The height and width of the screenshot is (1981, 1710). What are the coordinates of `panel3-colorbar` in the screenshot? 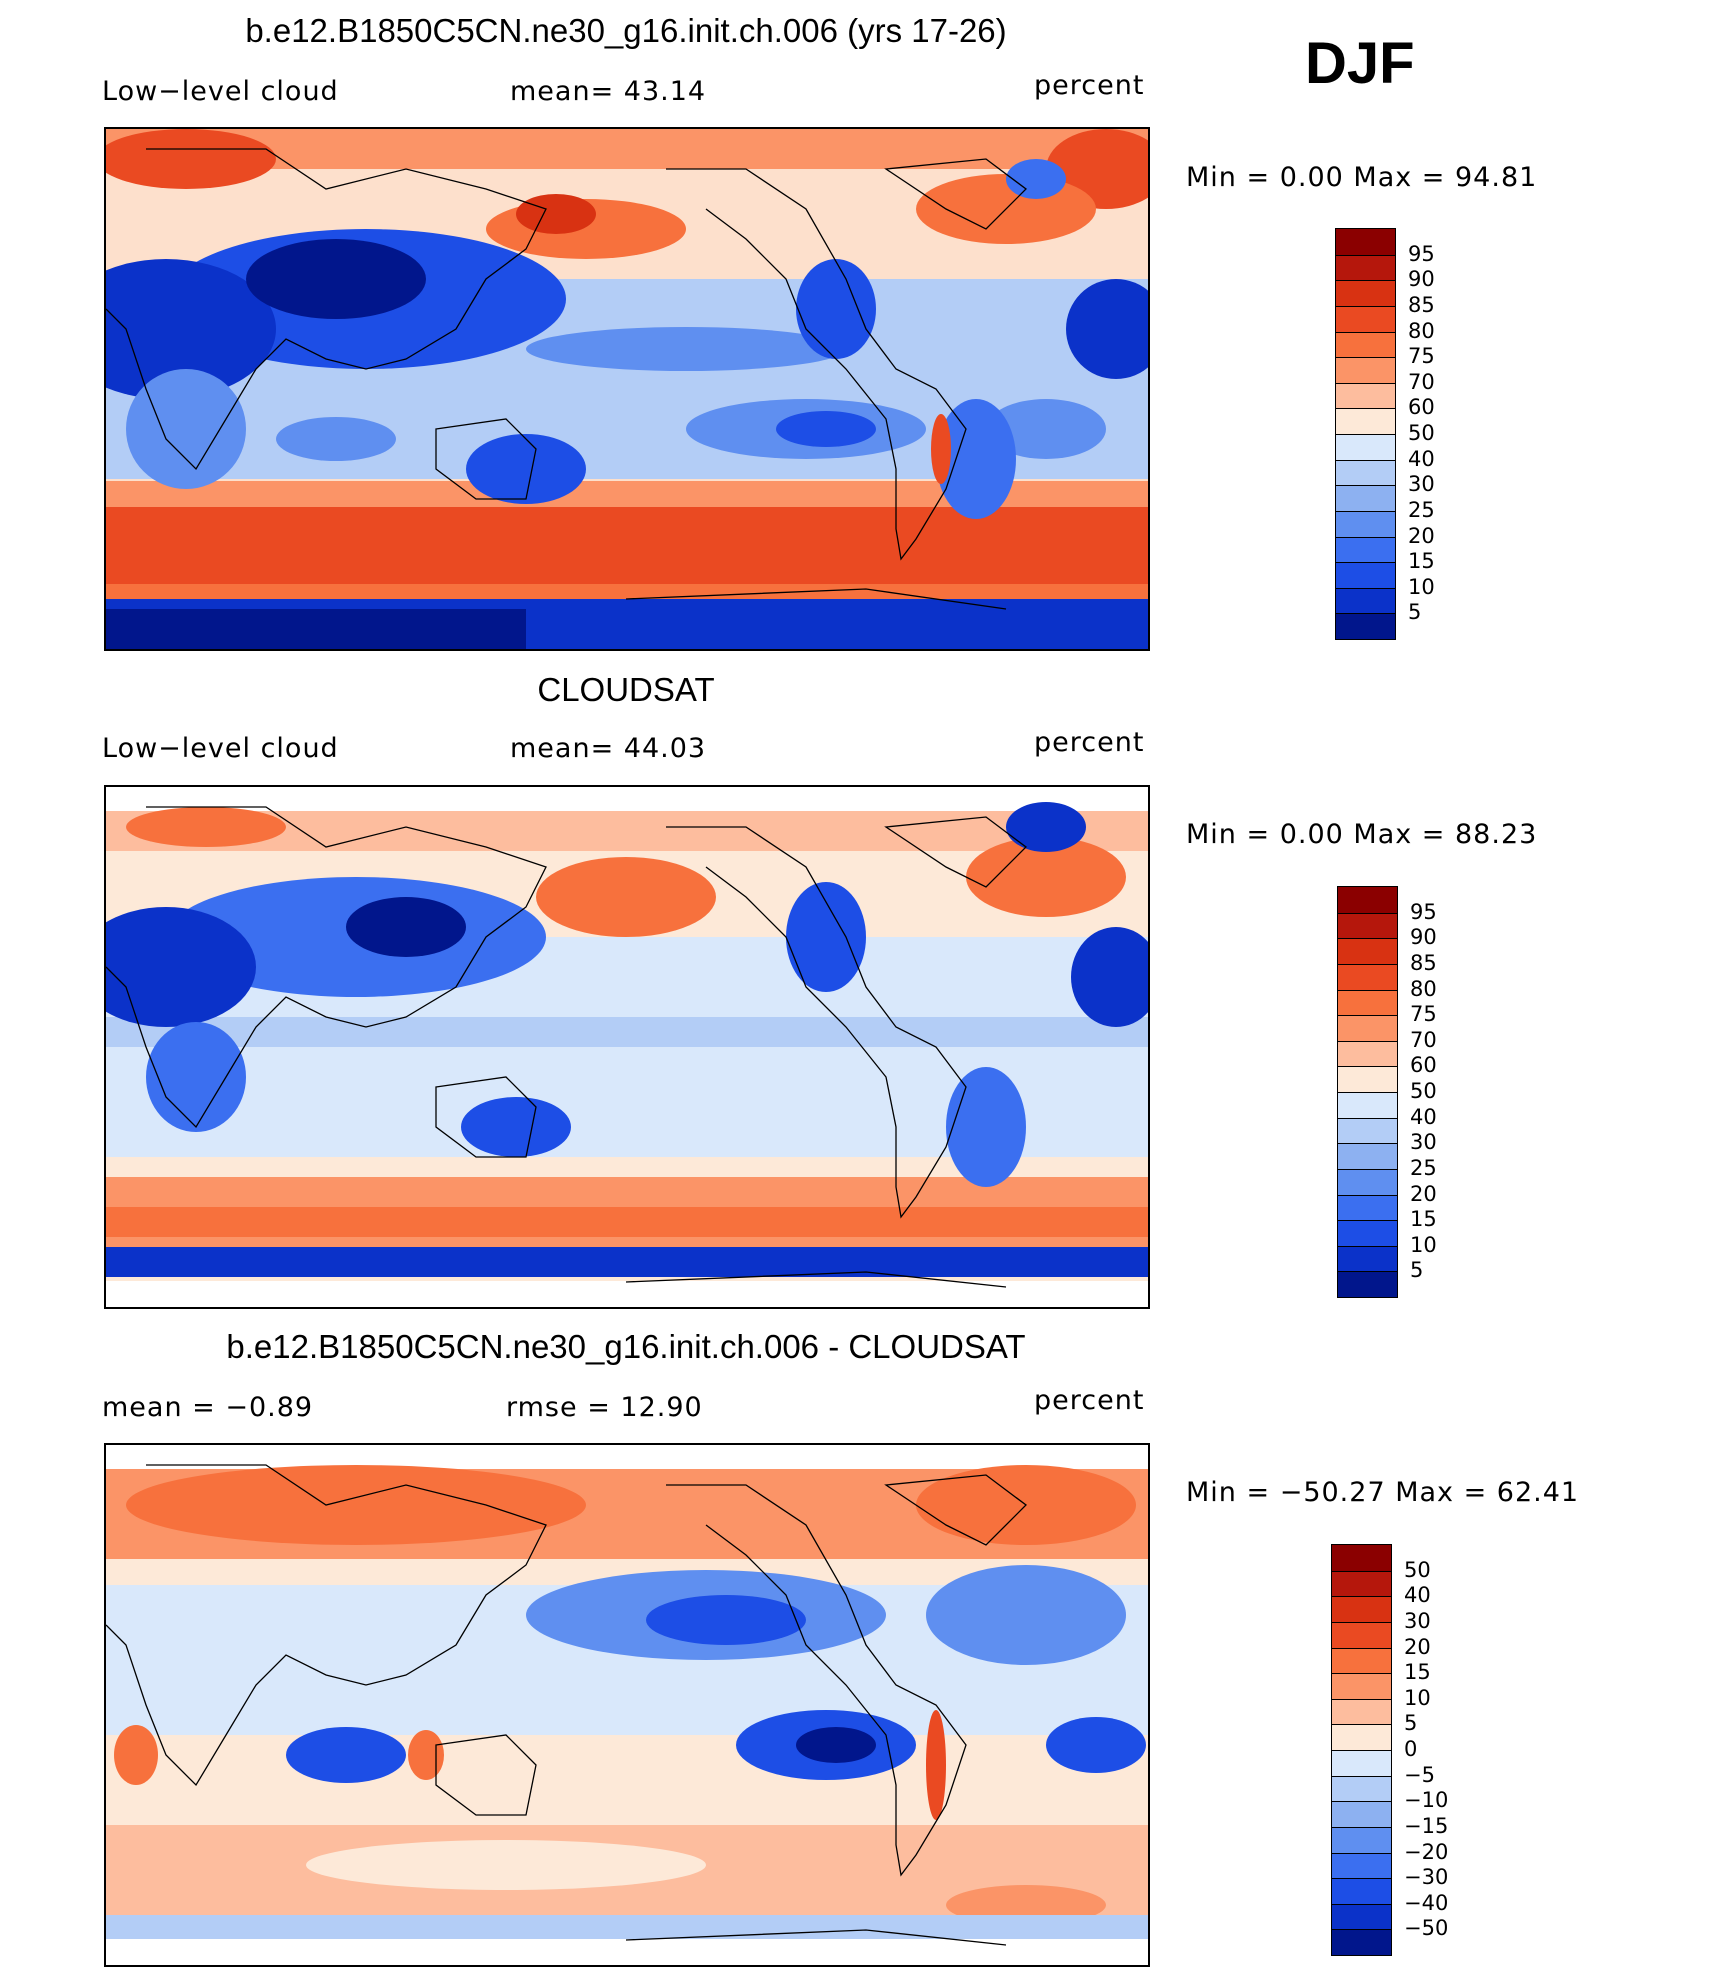 It's located at (1361, 1750).